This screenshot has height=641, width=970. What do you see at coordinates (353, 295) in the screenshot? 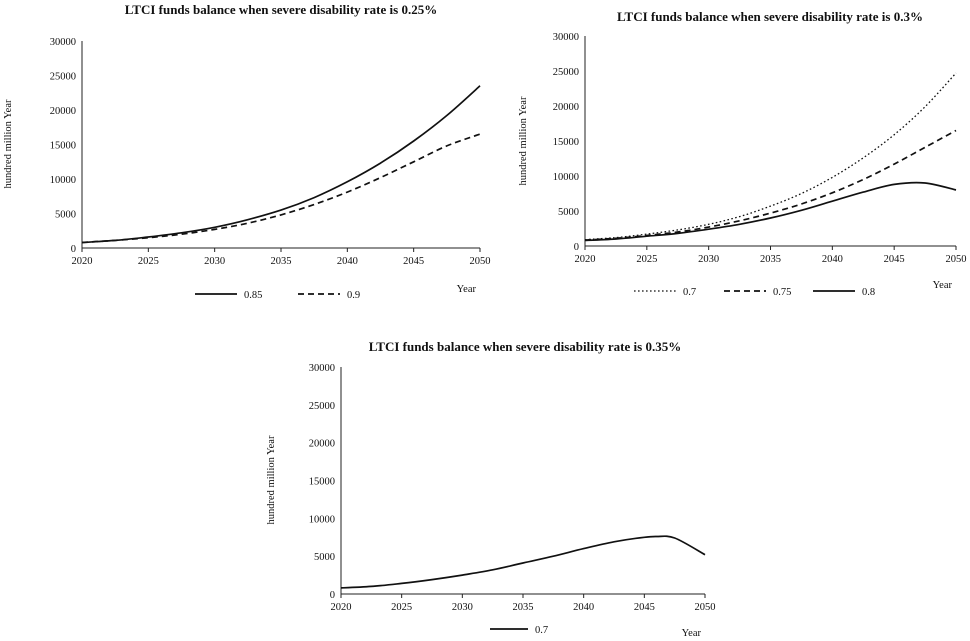
I see `legend-label: 0.9` at bounding box center [353, 295].